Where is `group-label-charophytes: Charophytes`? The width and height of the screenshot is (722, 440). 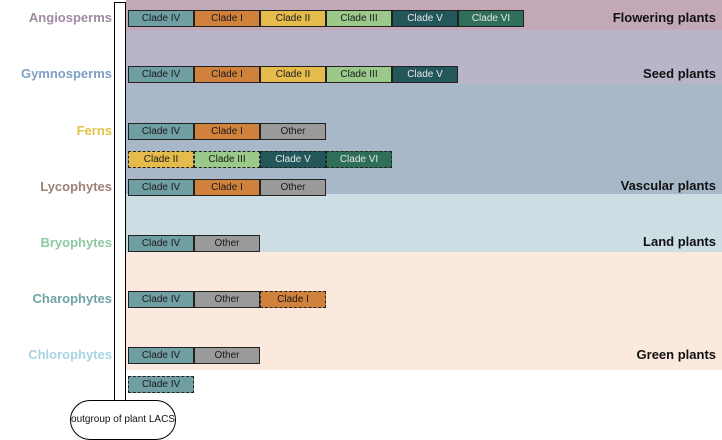 group-label-charophytes: Charophytes is located at coordinates (72, 298).